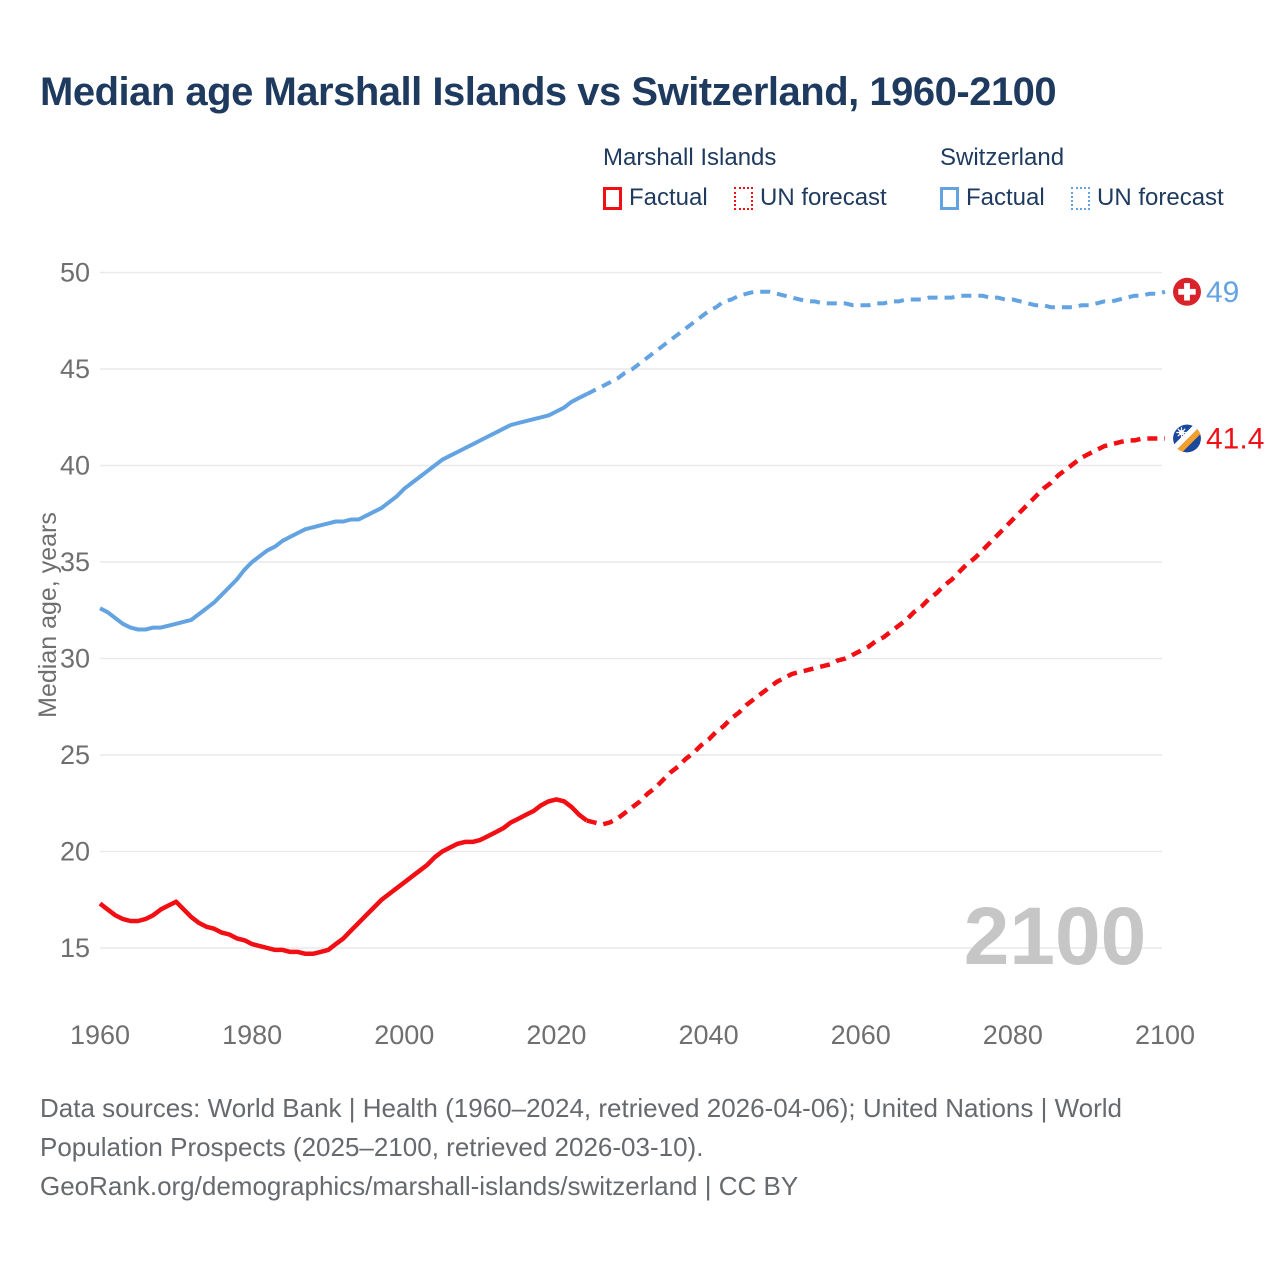 This screenshot has height=1280, width=1280. Describe the element at coordinates (861, 1035) in the screenshot. I see `x-tick-label: 2060` at that location.